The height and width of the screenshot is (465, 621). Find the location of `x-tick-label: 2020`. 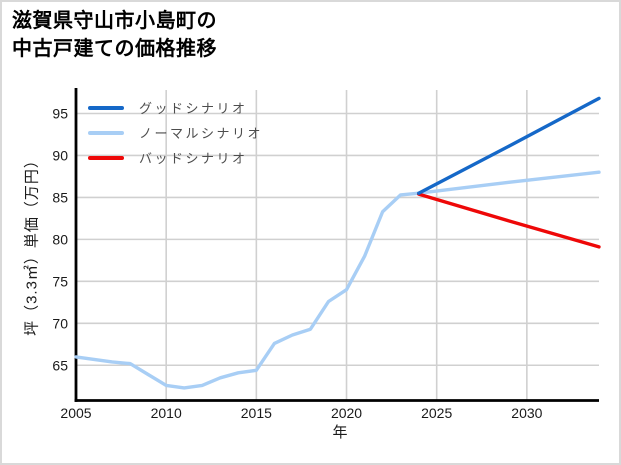

x-tick-label: 2020 is located at coordinates (346, 413).